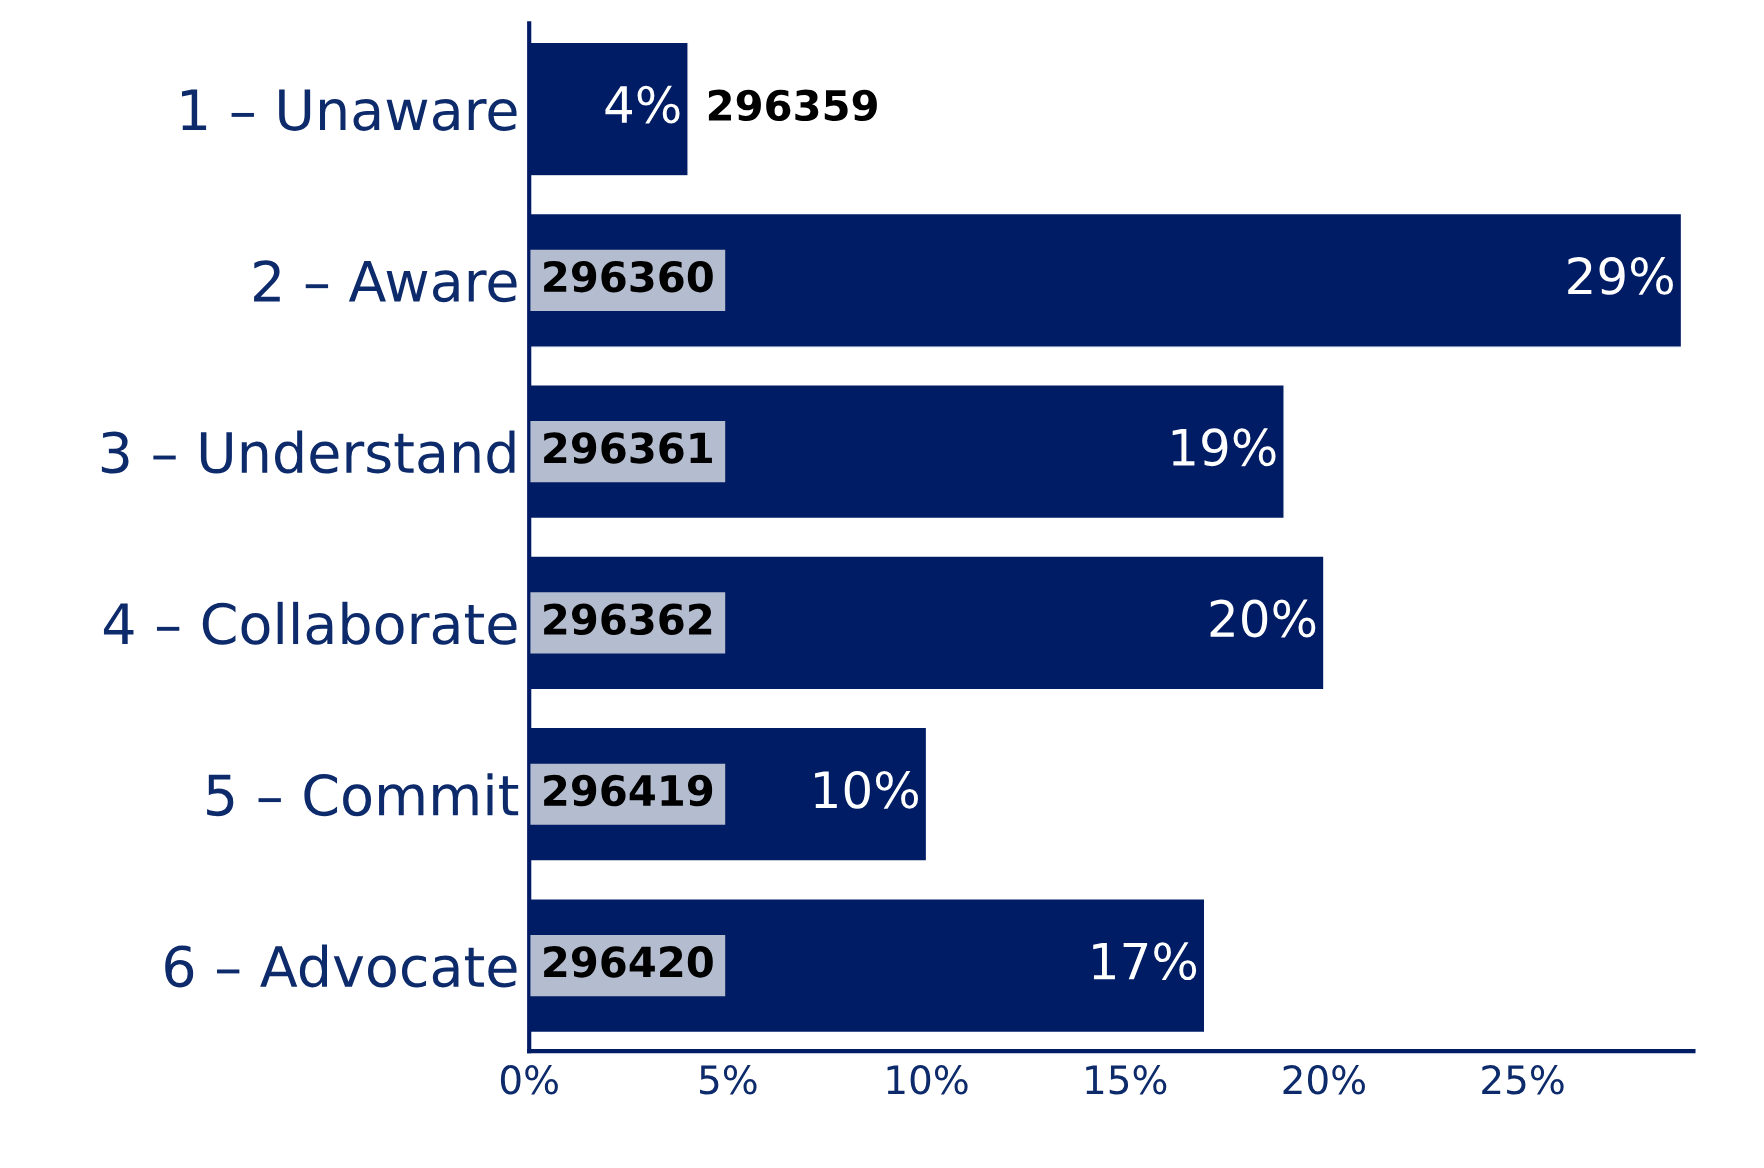  What do you see at coordinates (1224, 447) in the screenshot?
I see `data-label: 19%` at bounding box center [1224, 447].